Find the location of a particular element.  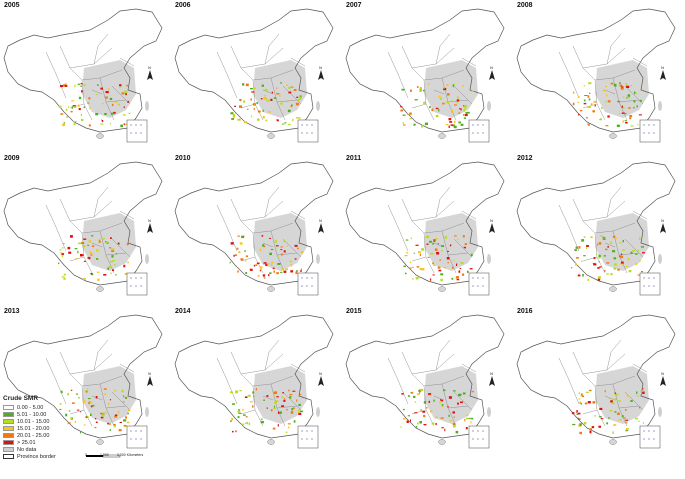

country-outline is located at coordinates (254, 223).